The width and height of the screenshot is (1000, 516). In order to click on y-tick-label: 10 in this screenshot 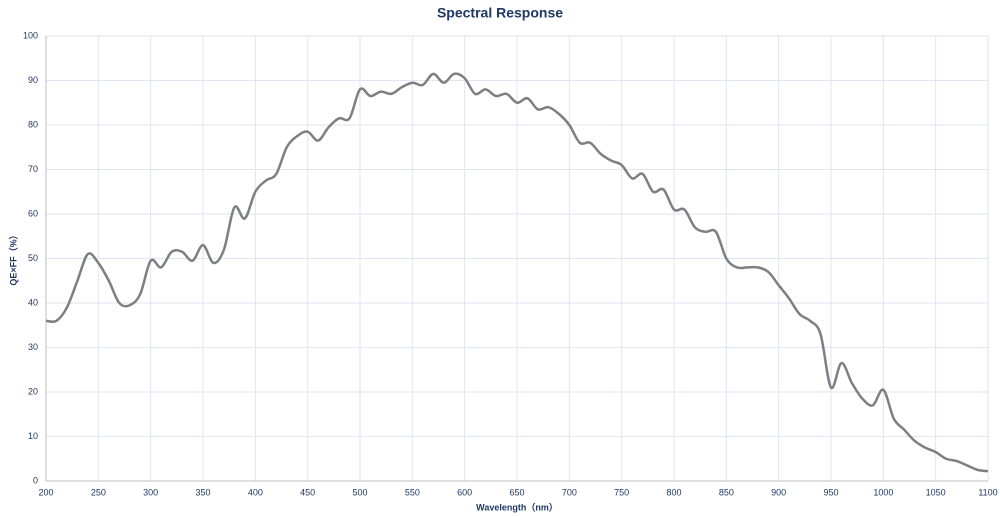, I will do `click(33, 436)`.